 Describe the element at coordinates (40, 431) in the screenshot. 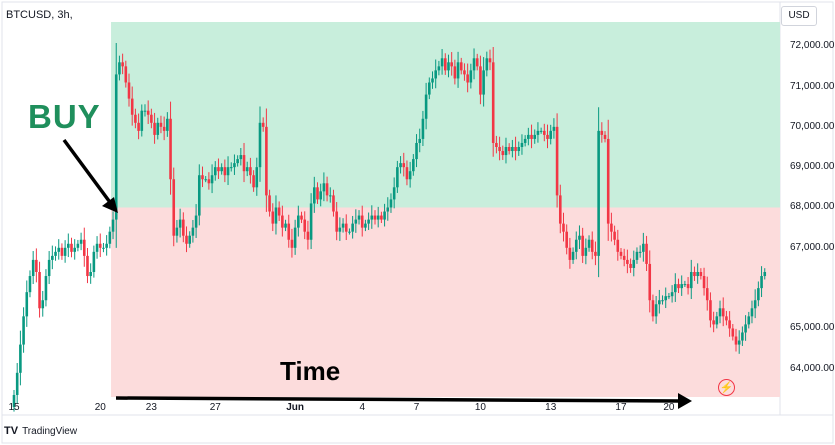

I see `tradingview-logo: TV TradingView` at that location.